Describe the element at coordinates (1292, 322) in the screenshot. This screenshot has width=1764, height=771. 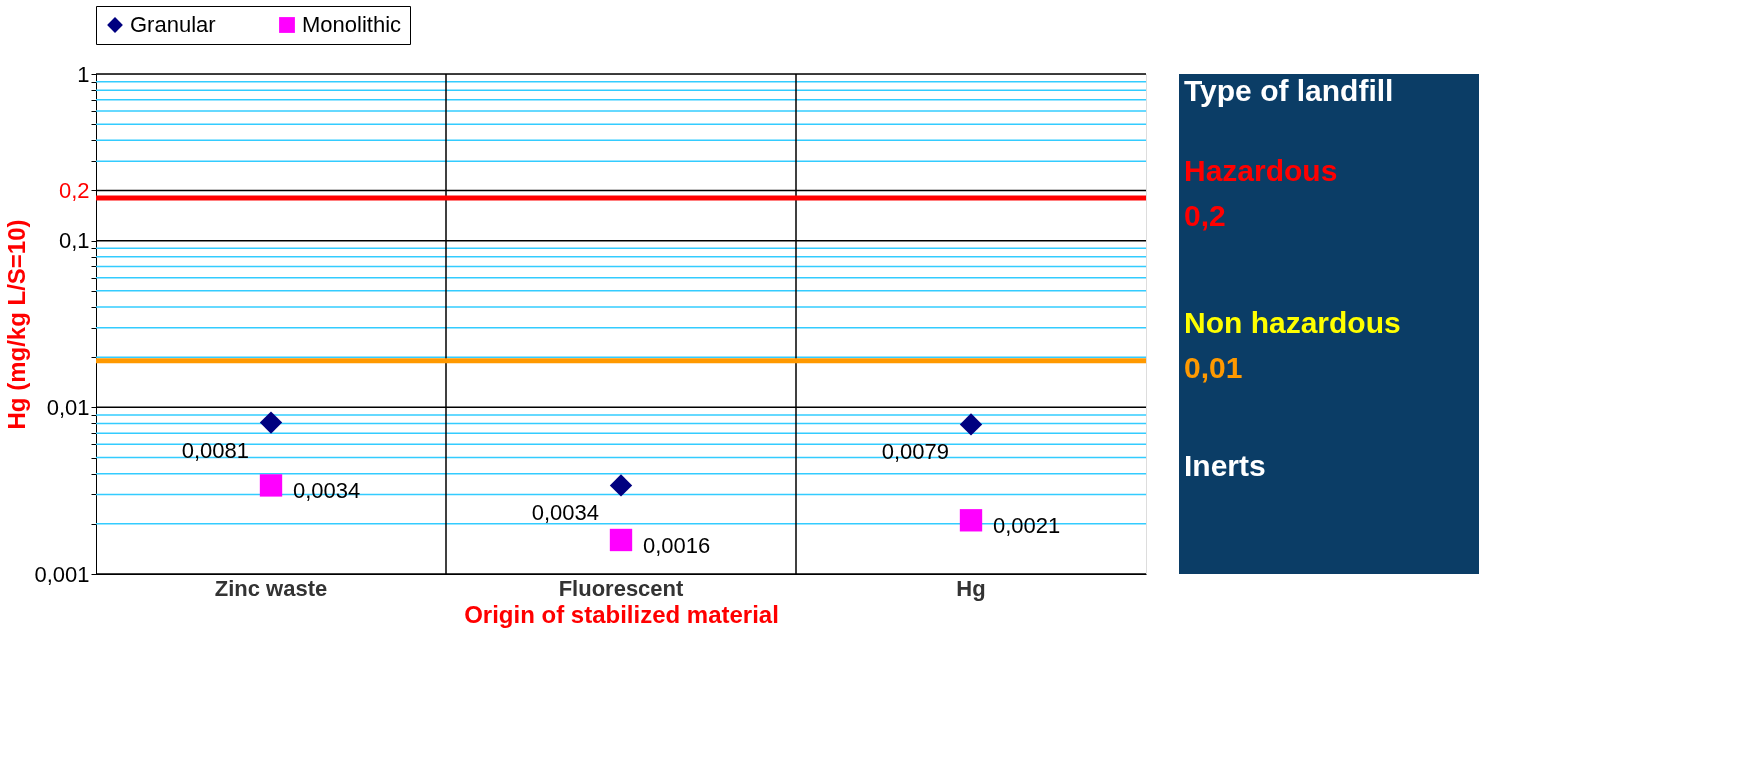
I see `text: Non hazardous` at that location.